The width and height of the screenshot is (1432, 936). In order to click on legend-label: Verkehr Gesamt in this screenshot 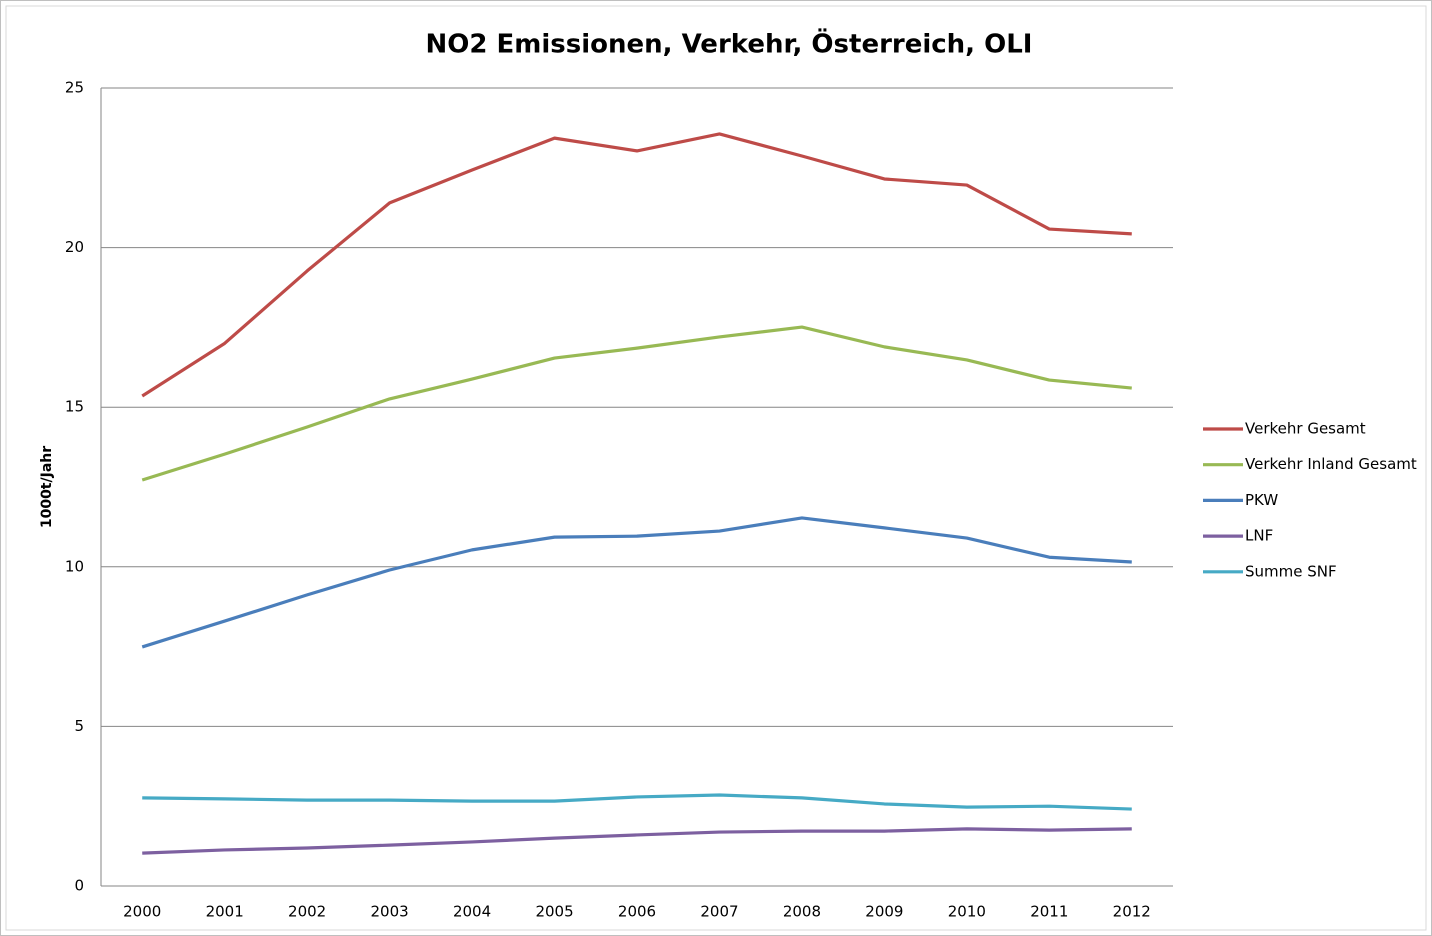, I will do `click(1305, 429)`.